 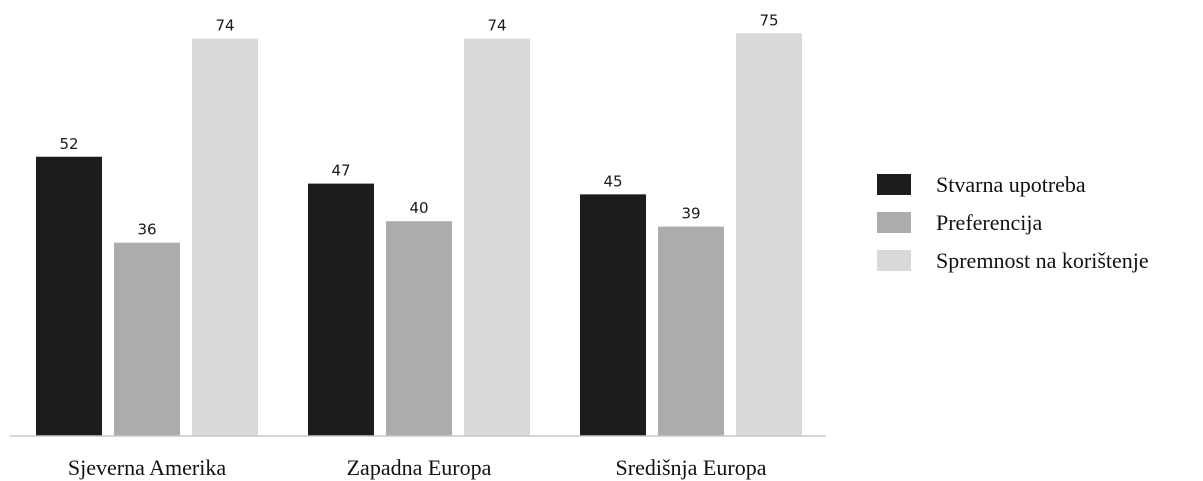 What do you see at coordinates (68, 144) in the screenshot?
I see `bar-value-label: 52` at bounding box center [68, 144].